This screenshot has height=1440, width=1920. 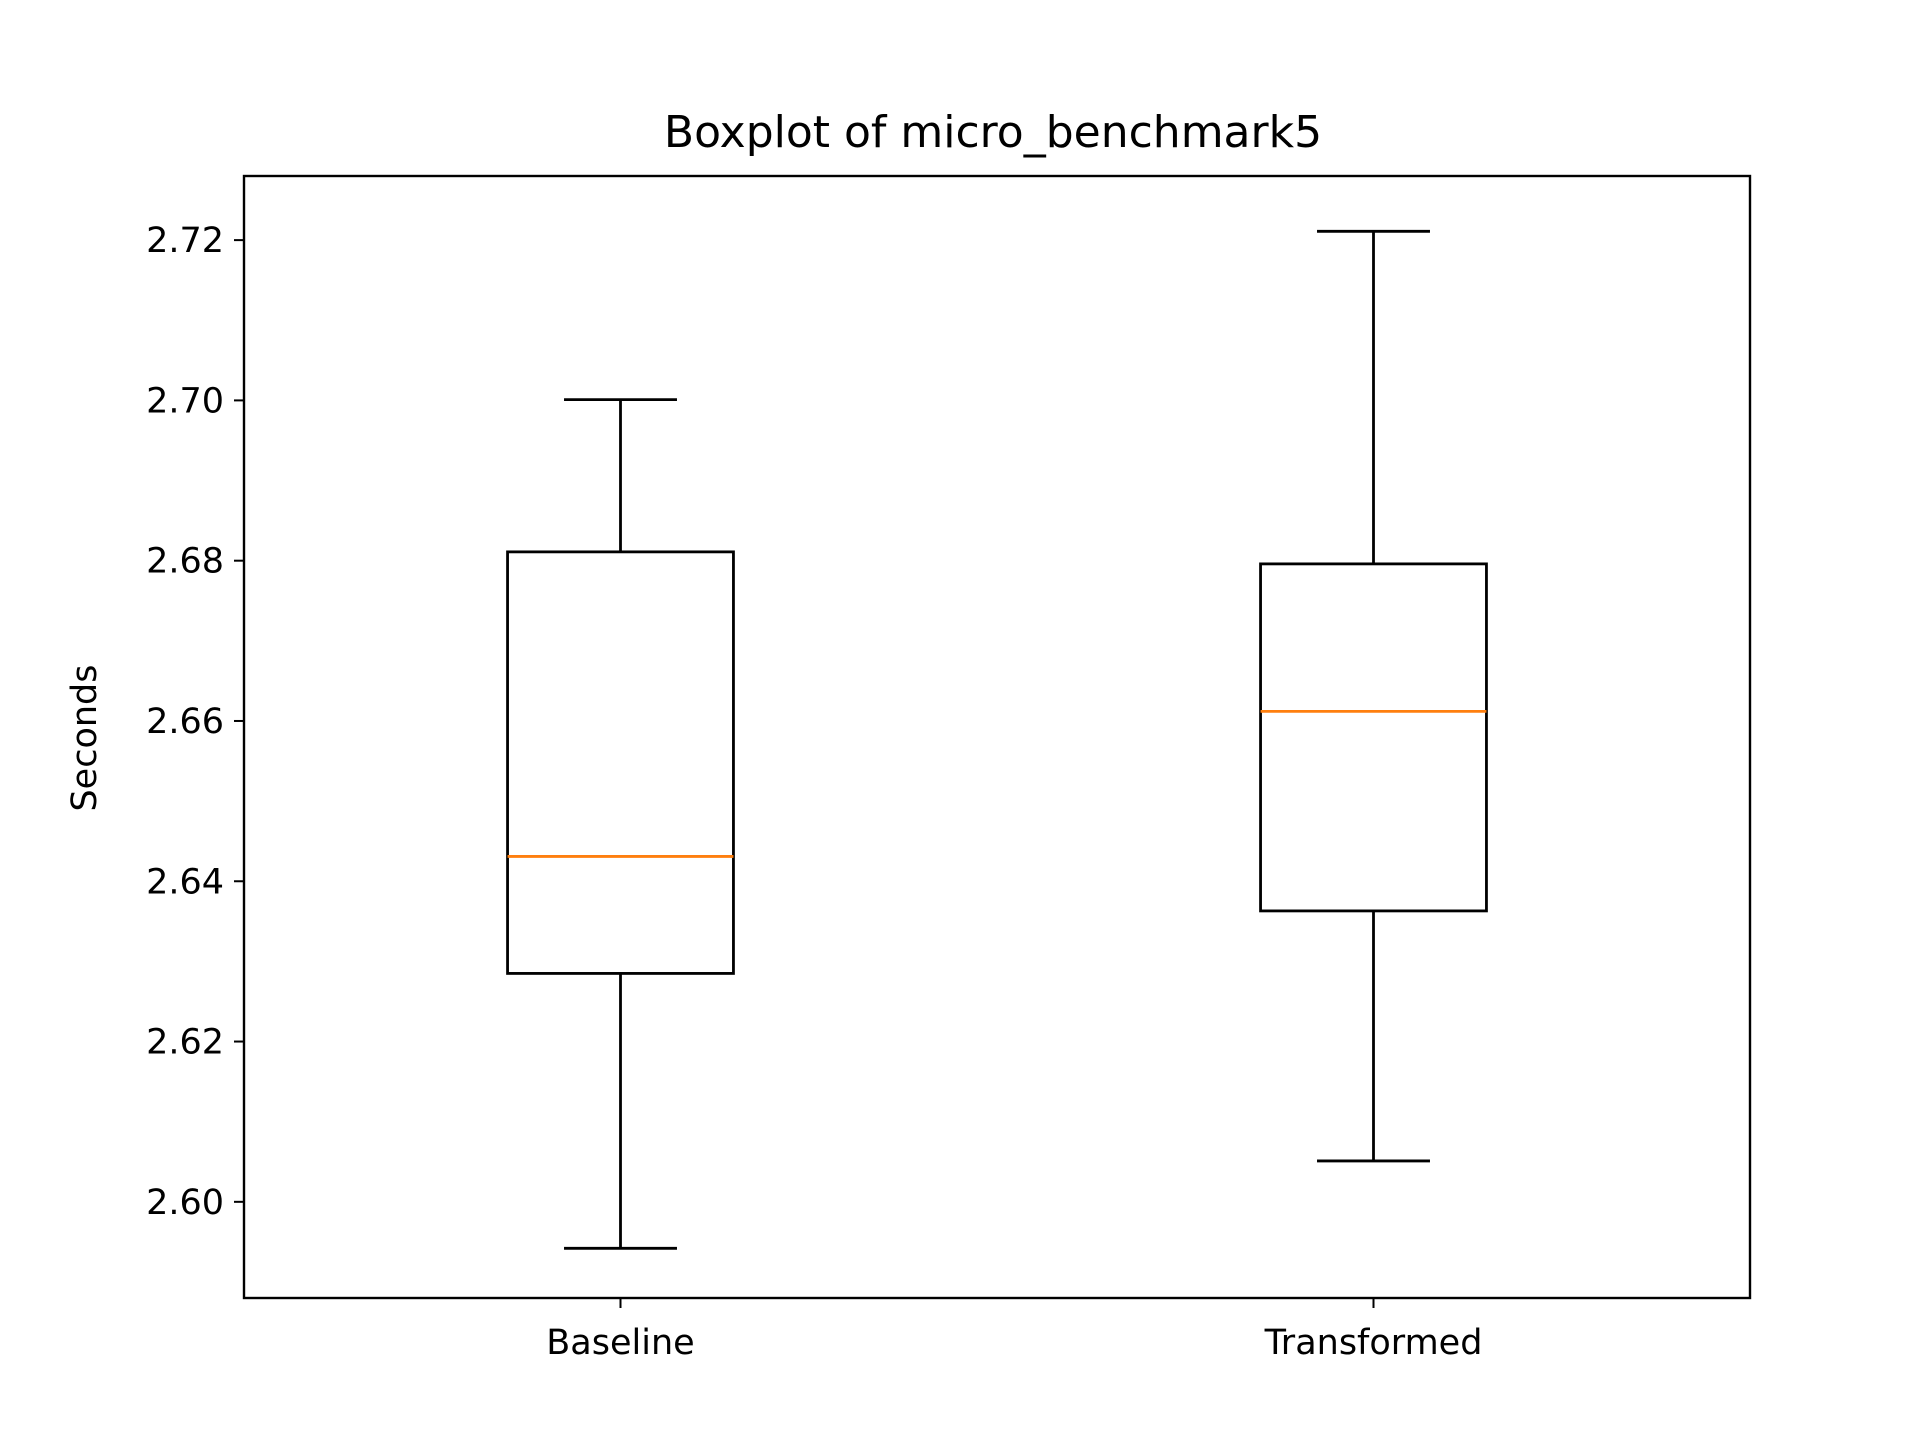 I want to click on y-axis-ticks: 2.60 2.62 2.64 2.66 2.68 2.70 2.72, so click(x=195, y=722).